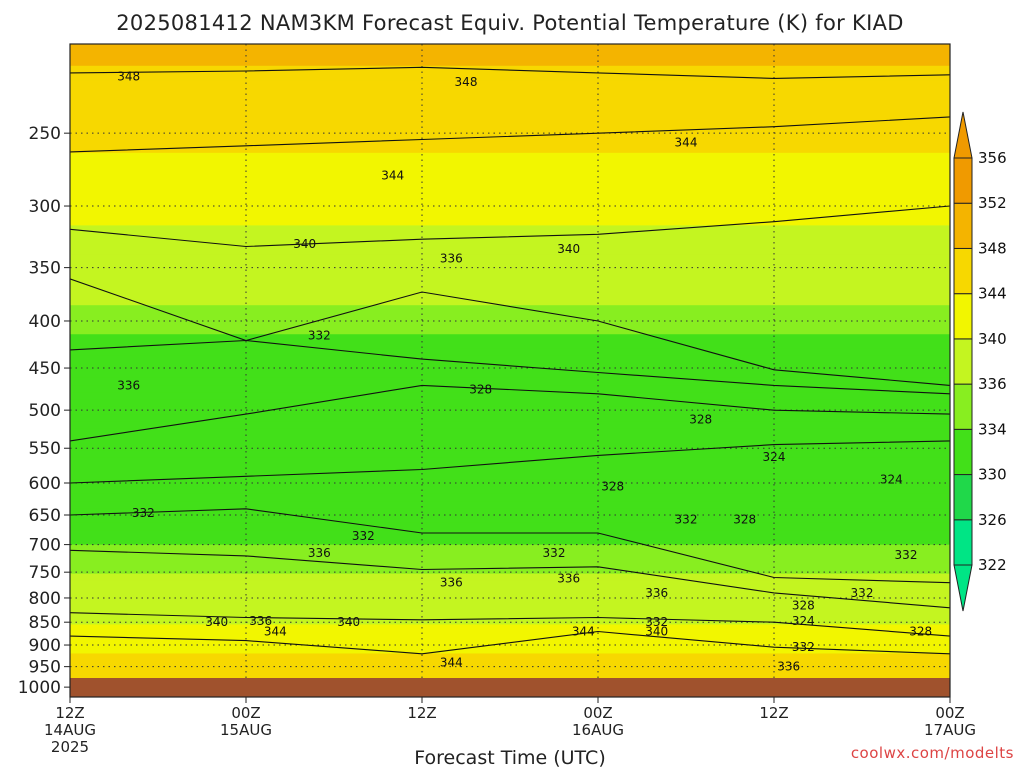  I want to click on y-tick-label: 800, so click(45, 599).